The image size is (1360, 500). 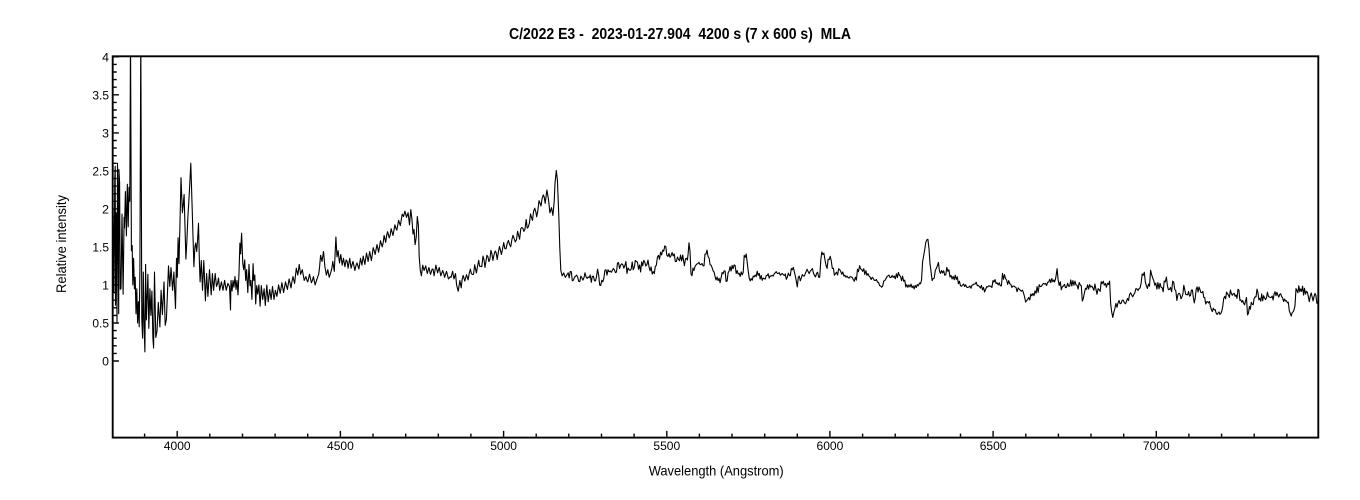 What do you see at coordinates (716, 470) in the screenshot?
I see `svg-text: Wavelength (Angstrom)` at bounding box center [716, 470].